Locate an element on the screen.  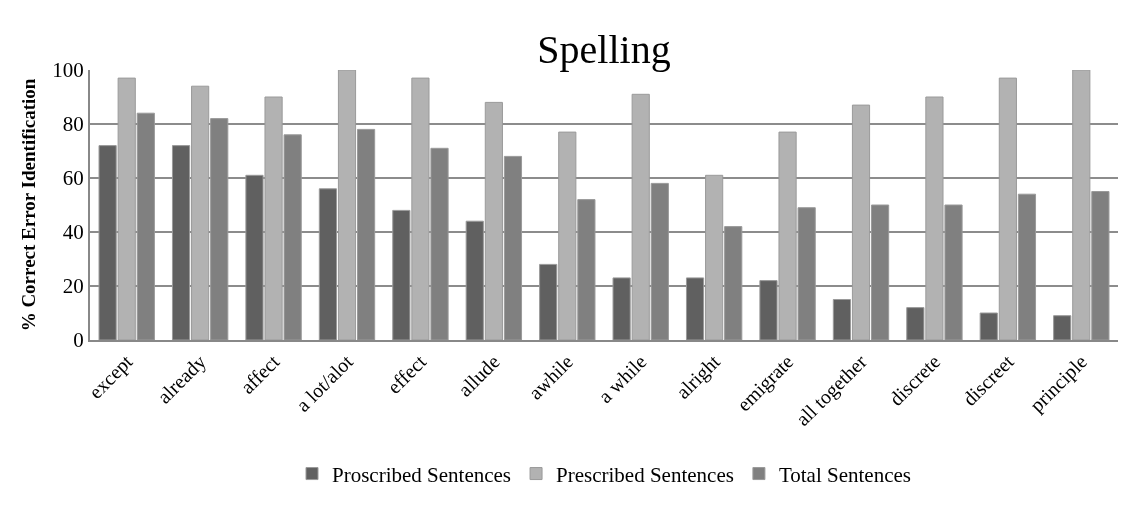
legend-label: Proscribed Sentences is located at coordinates (422, 474).